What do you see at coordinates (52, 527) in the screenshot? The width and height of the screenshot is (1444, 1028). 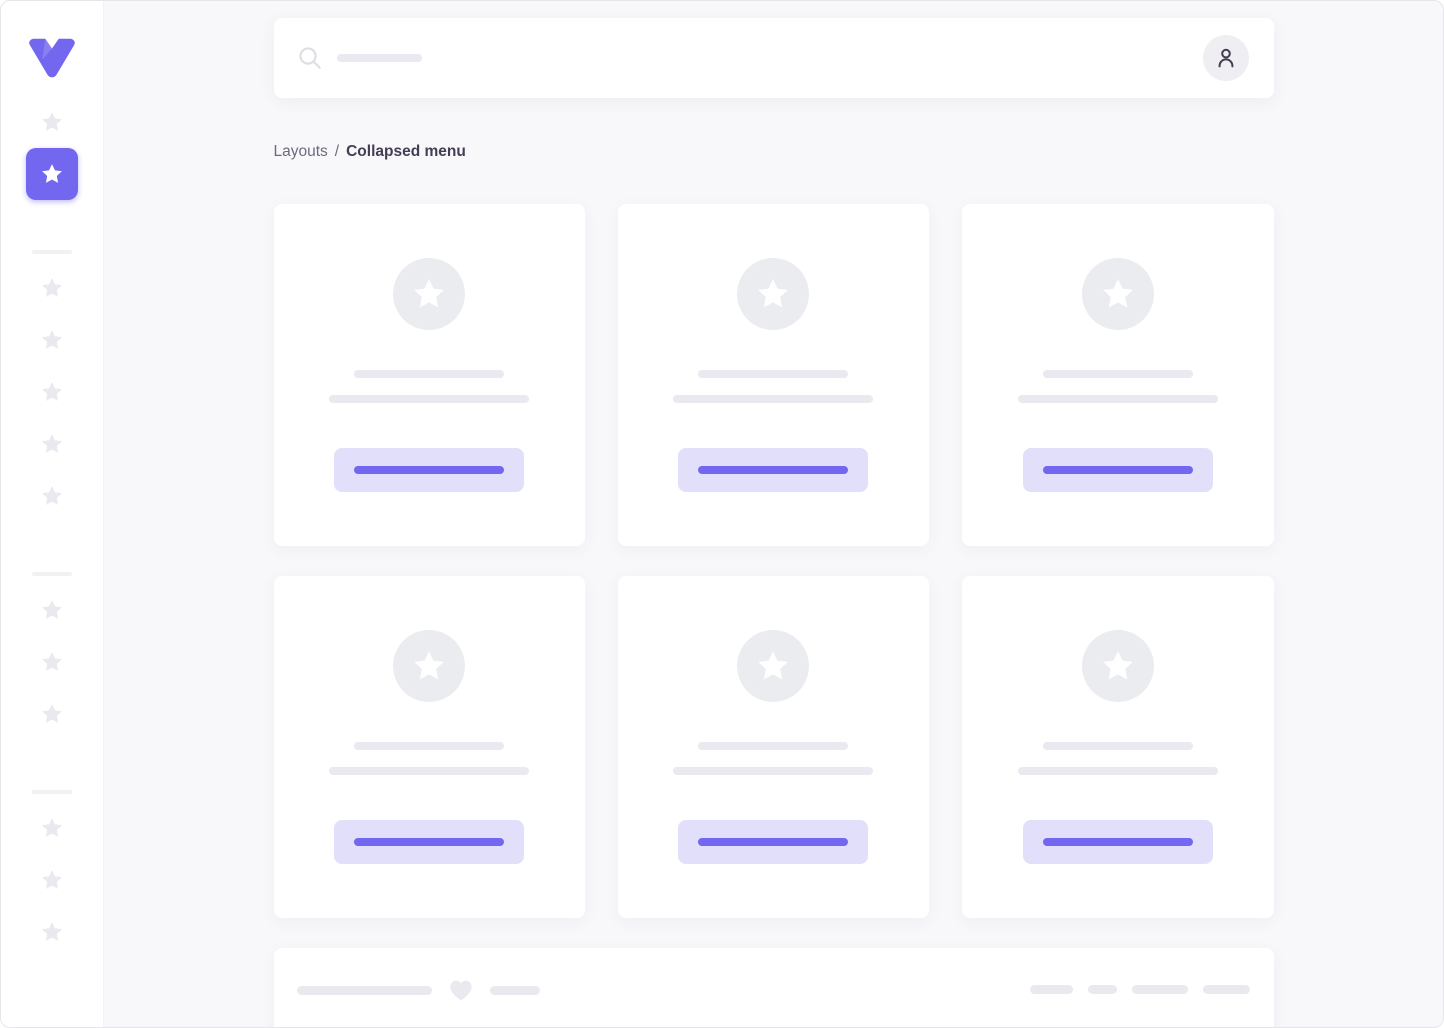 I see `sidebar-nav` at bounding box center [52, 527].